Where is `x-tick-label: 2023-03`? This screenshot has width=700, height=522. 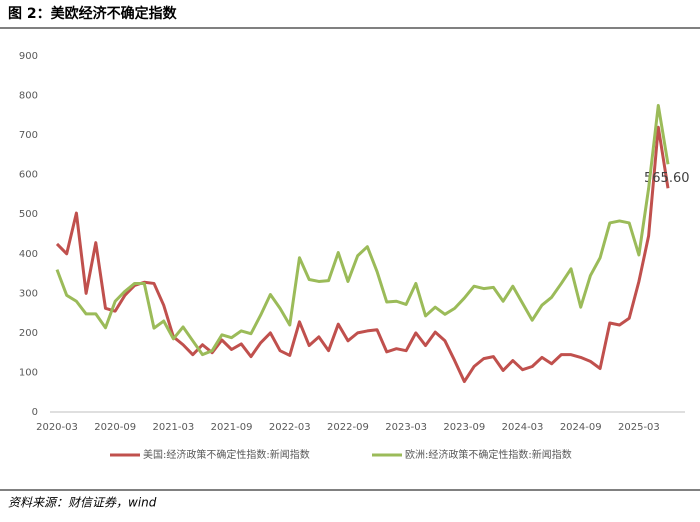 x-tick-label: 2023-03 is located at coordinates (406, 427).